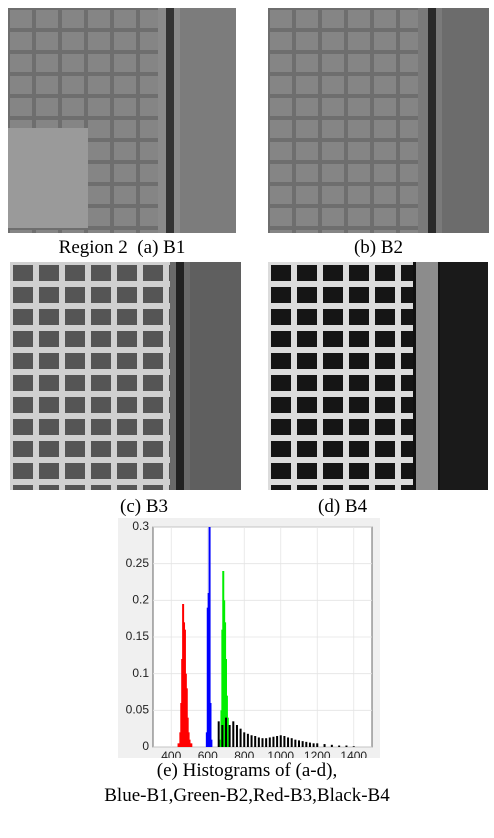 This screenshot has width=494, height=838. What do you see at coordinates (140, 600) in the screenshot?
I see `y-tick-label: 0.2` at bounding box center [140, 600].